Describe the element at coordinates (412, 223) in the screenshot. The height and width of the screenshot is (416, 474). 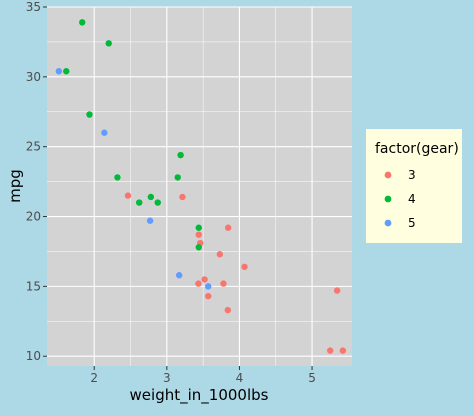
I see `legend-label-5: 5` at that location.